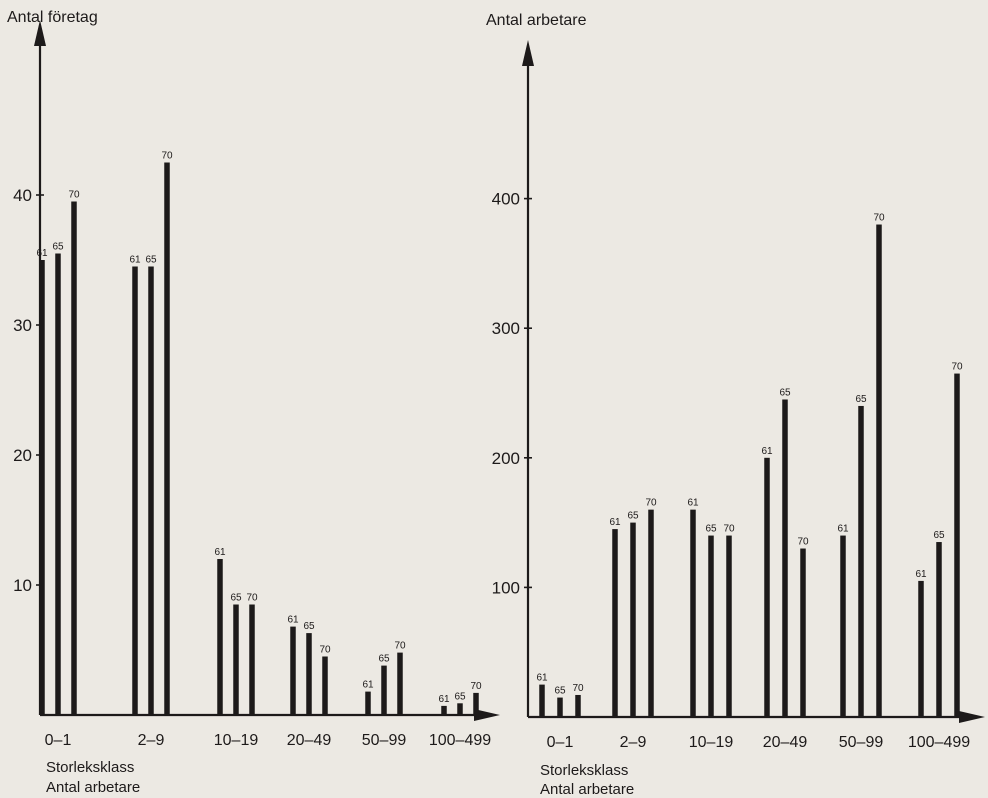 The image size is (988, 798). What do you see at coordinates (487, 715) in the screenshot?
I see `x-axis-arrow-left` at bounding box center [487, 715].